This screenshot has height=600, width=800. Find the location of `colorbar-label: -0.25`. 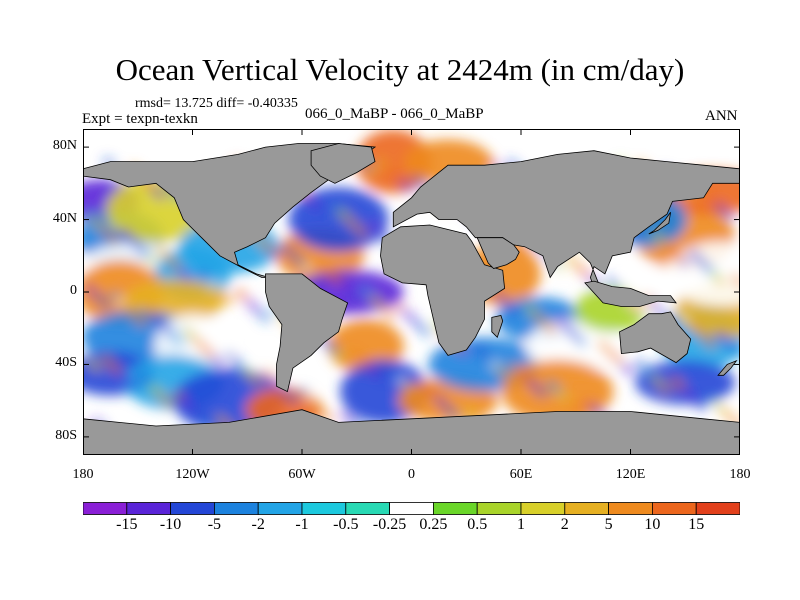

colorbar-label: -0.25 is located at coordinates (389, 524).